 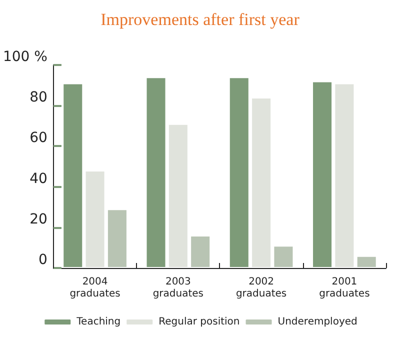 I want to click on legend-label: Regular position, so click(x=199, y=322).